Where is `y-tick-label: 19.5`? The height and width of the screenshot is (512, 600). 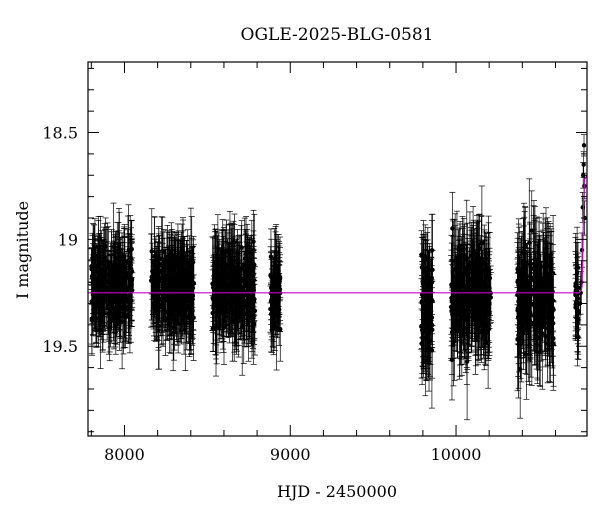
y-tick-label: 19.5 is located at coordinates (60, 346).